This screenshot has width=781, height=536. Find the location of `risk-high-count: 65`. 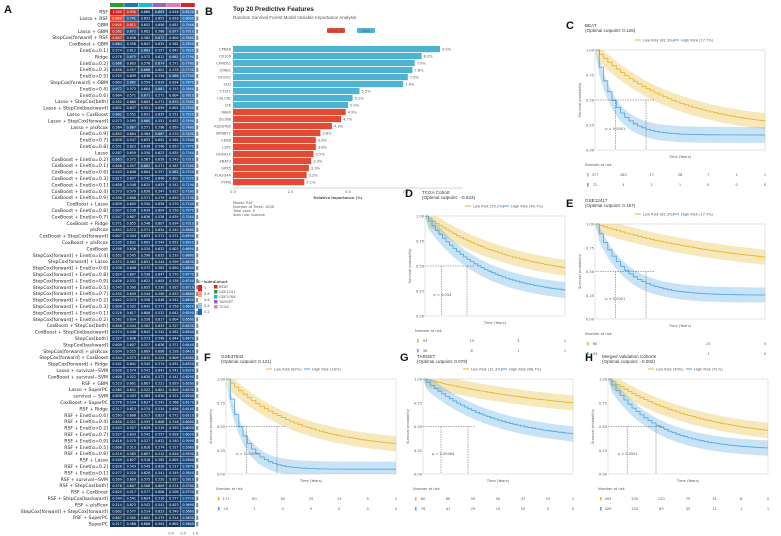

risk-high-count: 65 is located at coordinates (661, 509).